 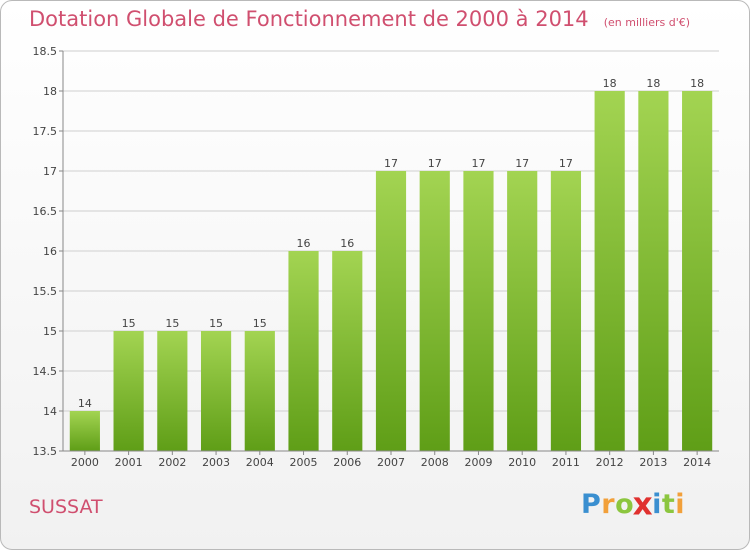 What do you see at coordinates (303, 351) in the screenshot?
I see `bar-2005` at bounding box center [303, 351].